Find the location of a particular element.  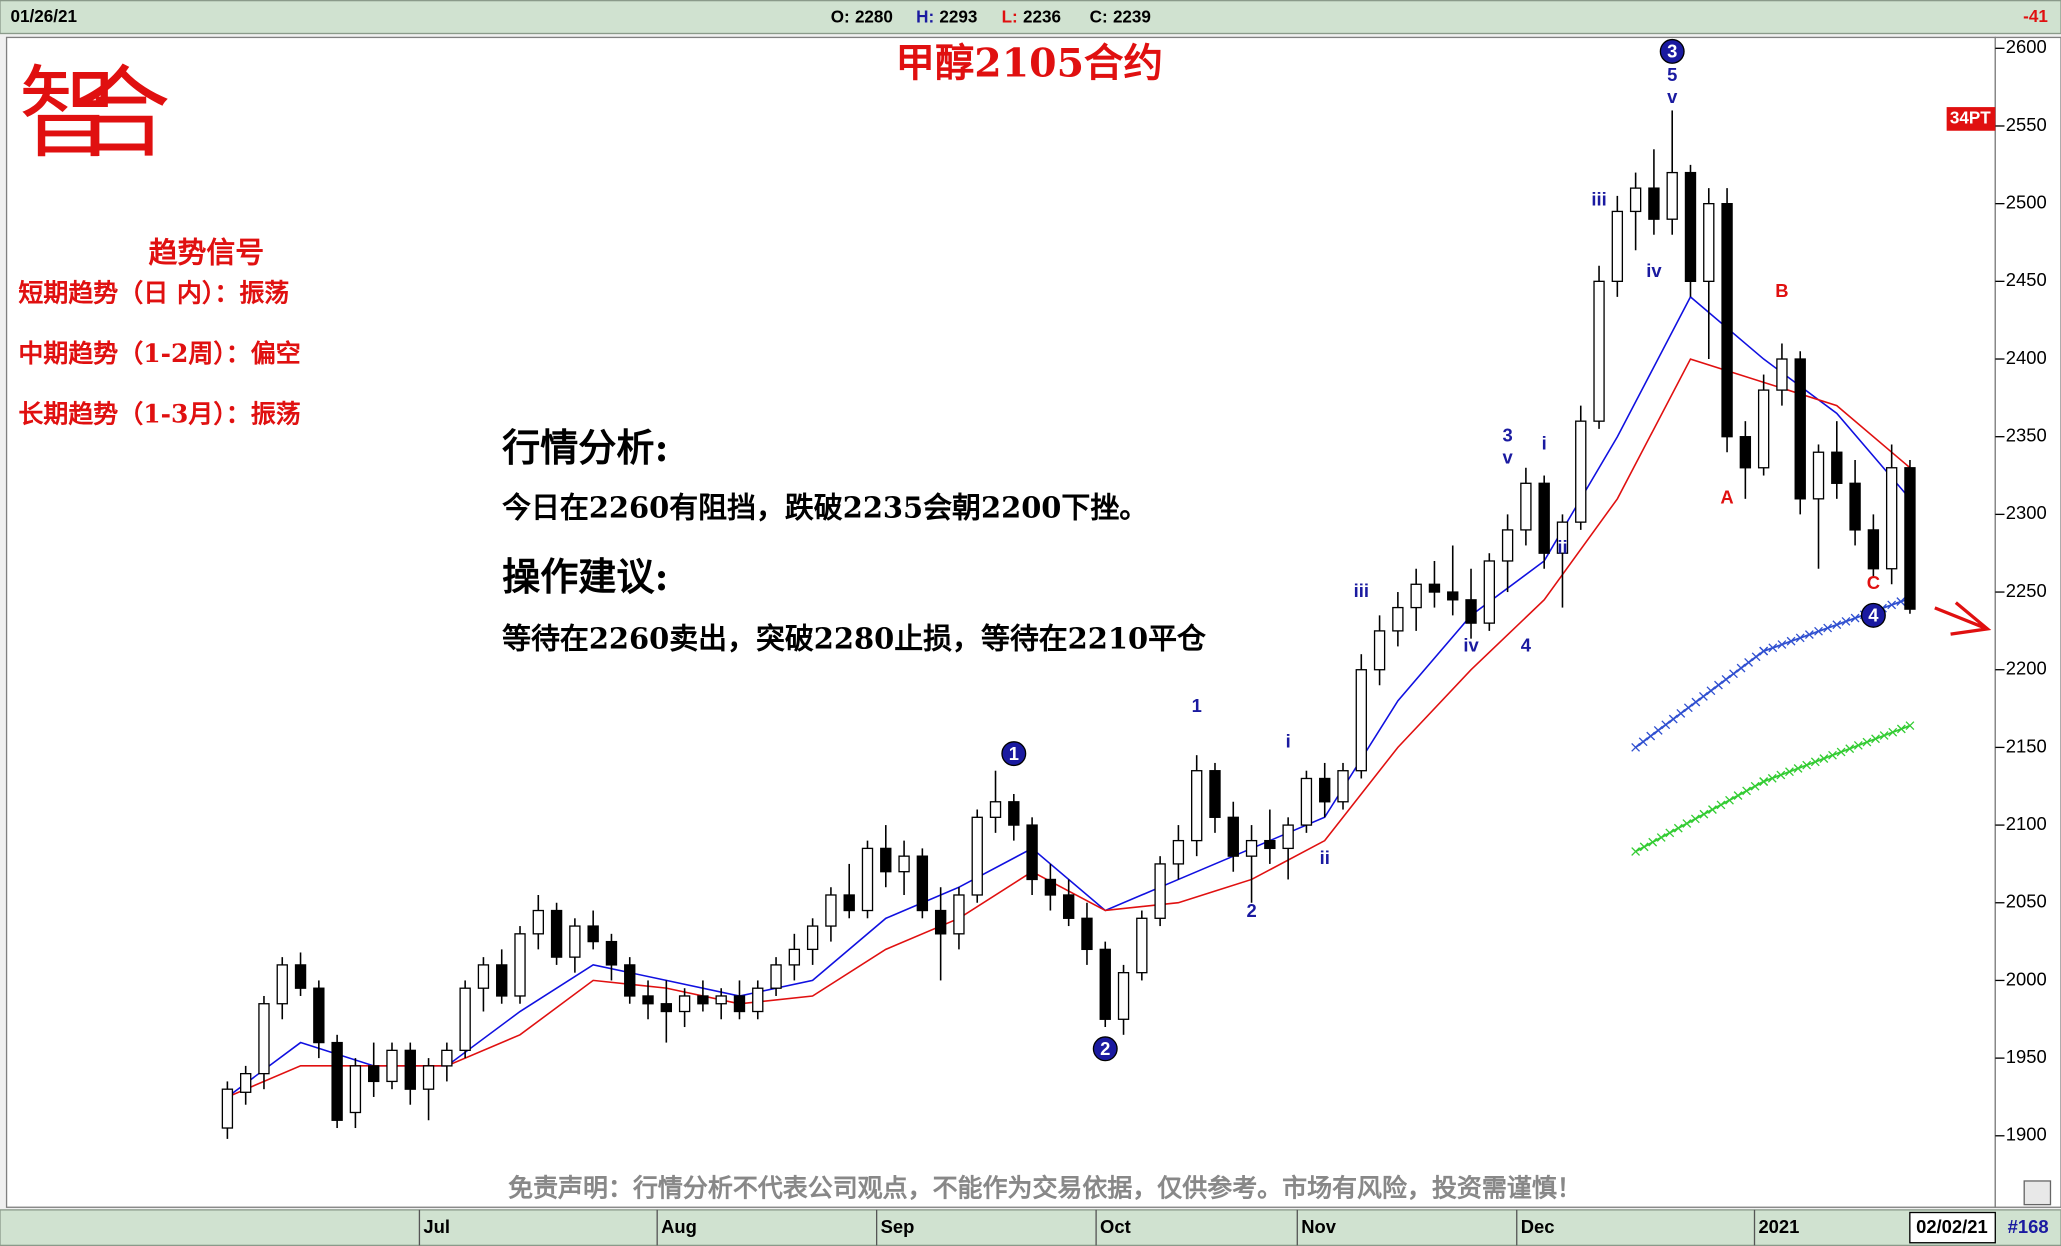

ohlc-label: H: is located at coordinates (925, 16).